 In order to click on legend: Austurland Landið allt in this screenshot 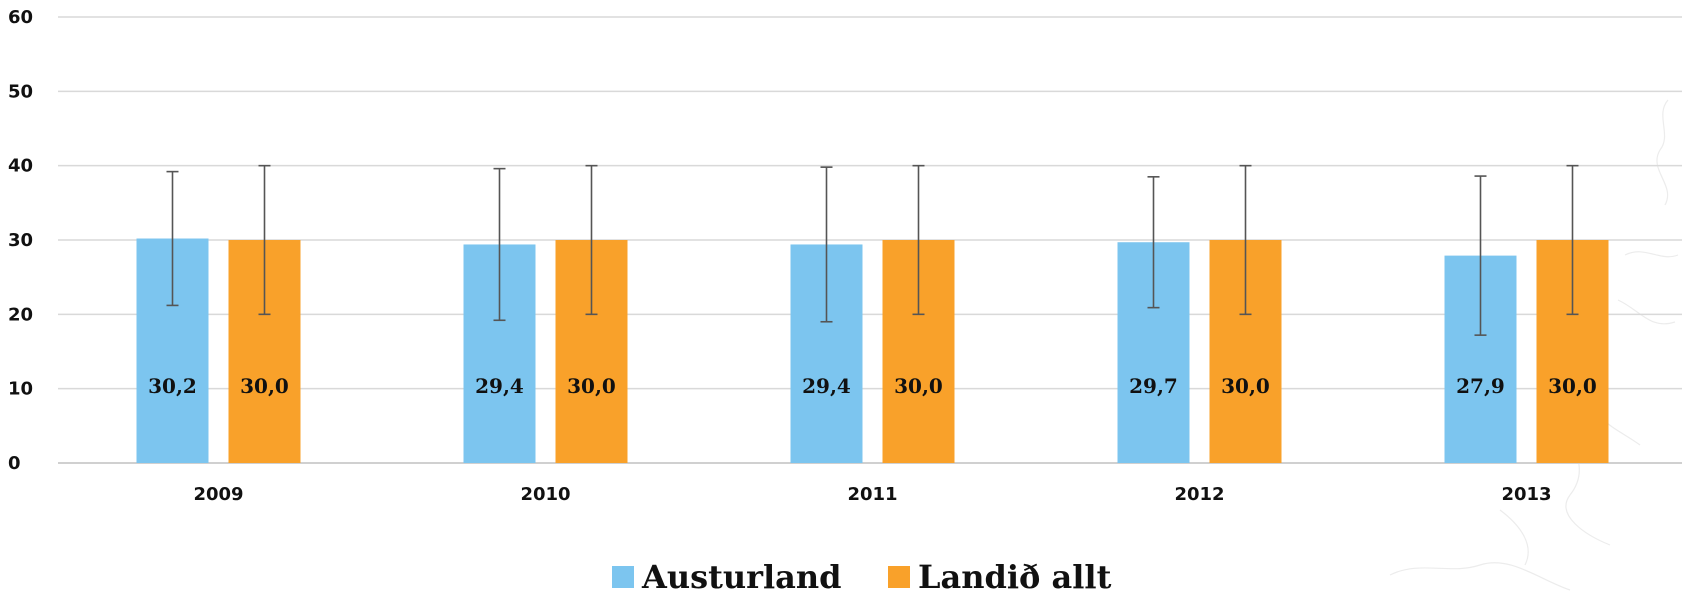, I will do `click(862, 577)`.